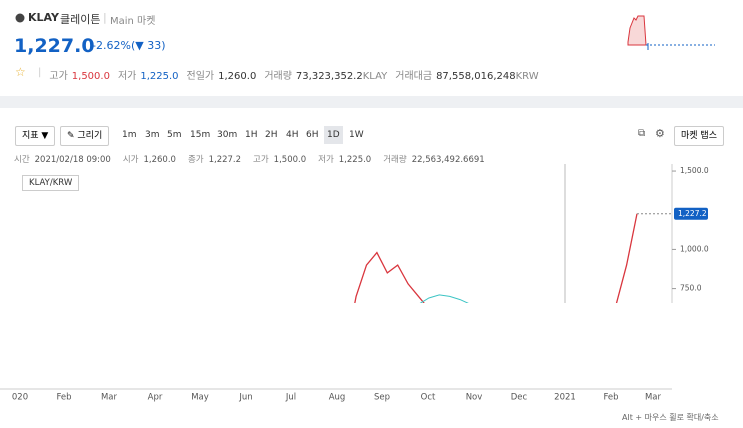  What do you see at coordinates (111, 45) in the screenshot?
I see `change-rate: -2.62%` at bounding box center [111, 45].